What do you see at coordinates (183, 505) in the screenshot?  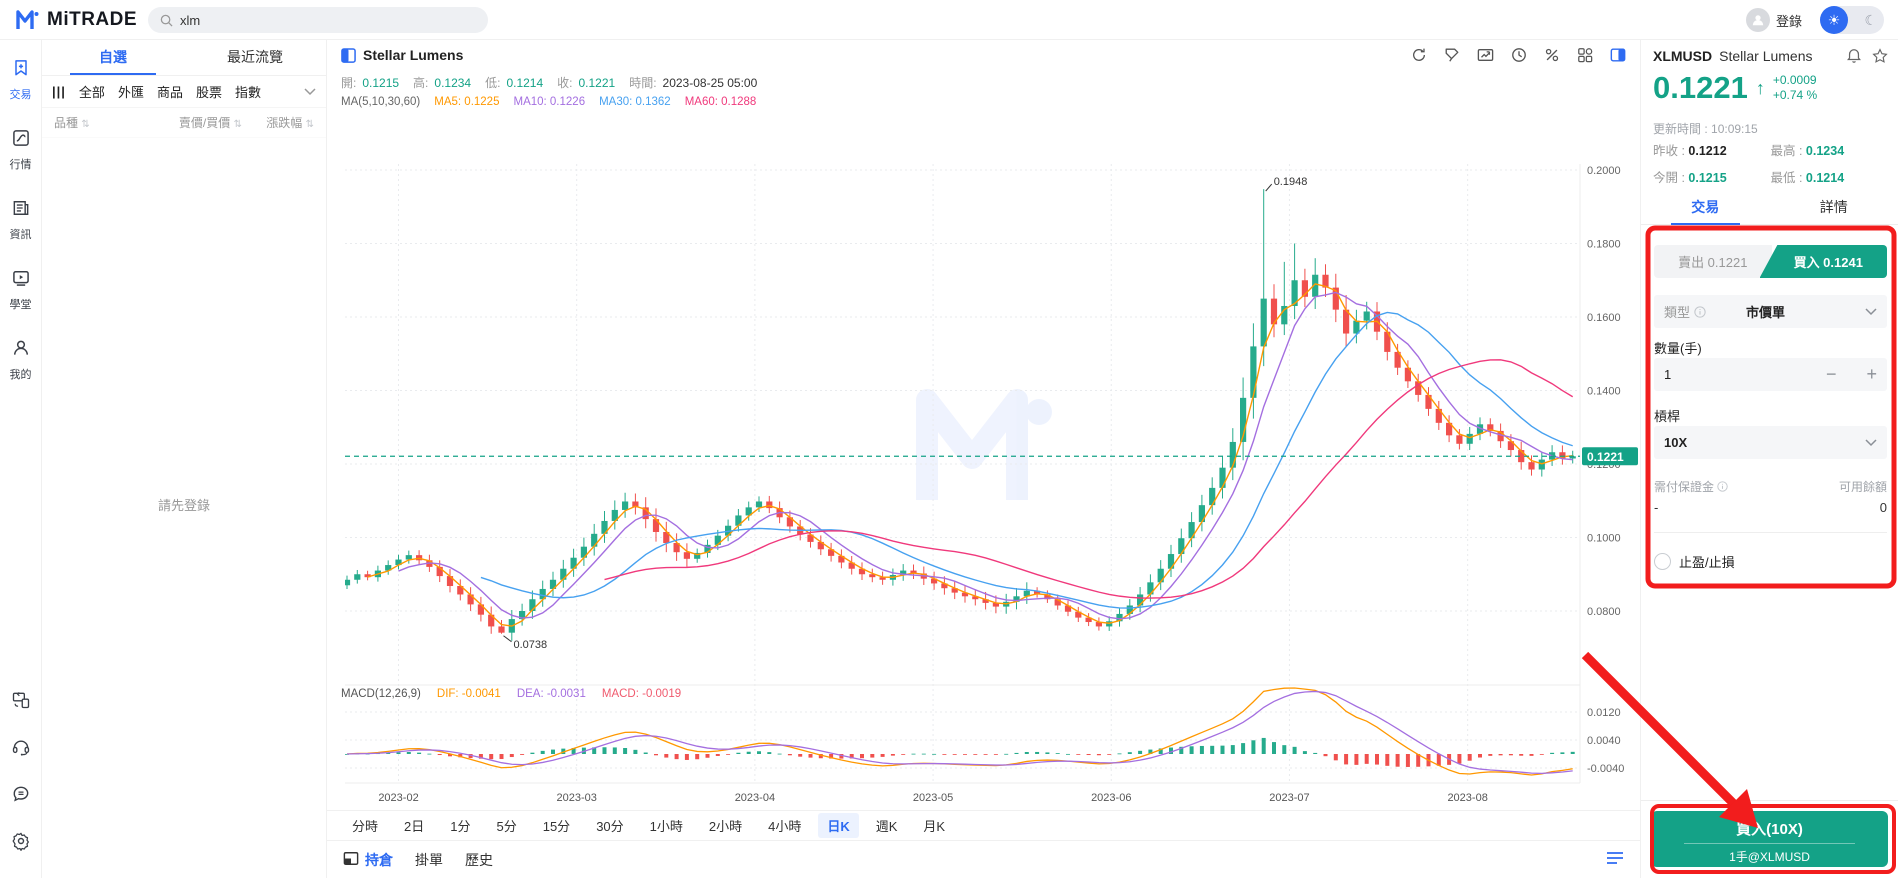 I see `login-prompt: 請先登錄` at bounding box center [183, 505].